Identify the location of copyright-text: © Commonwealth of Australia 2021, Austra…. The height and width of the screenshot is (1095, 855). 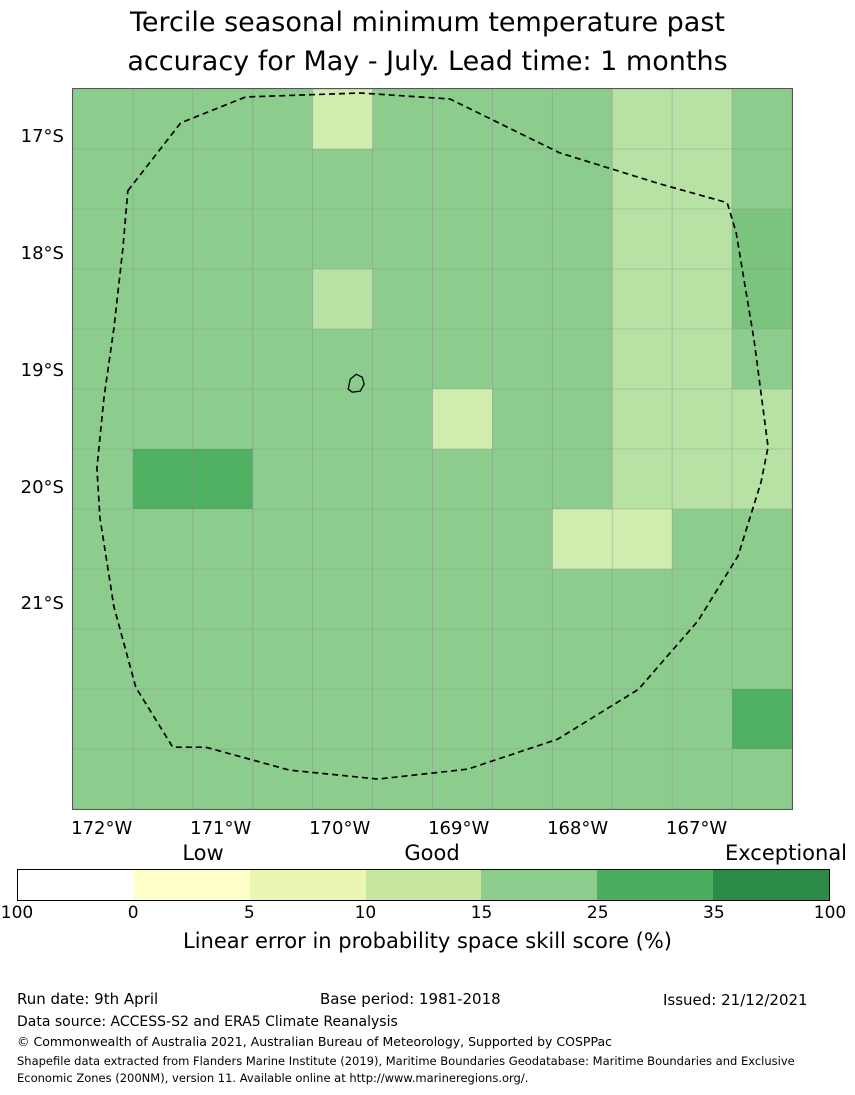
(314, 1041).